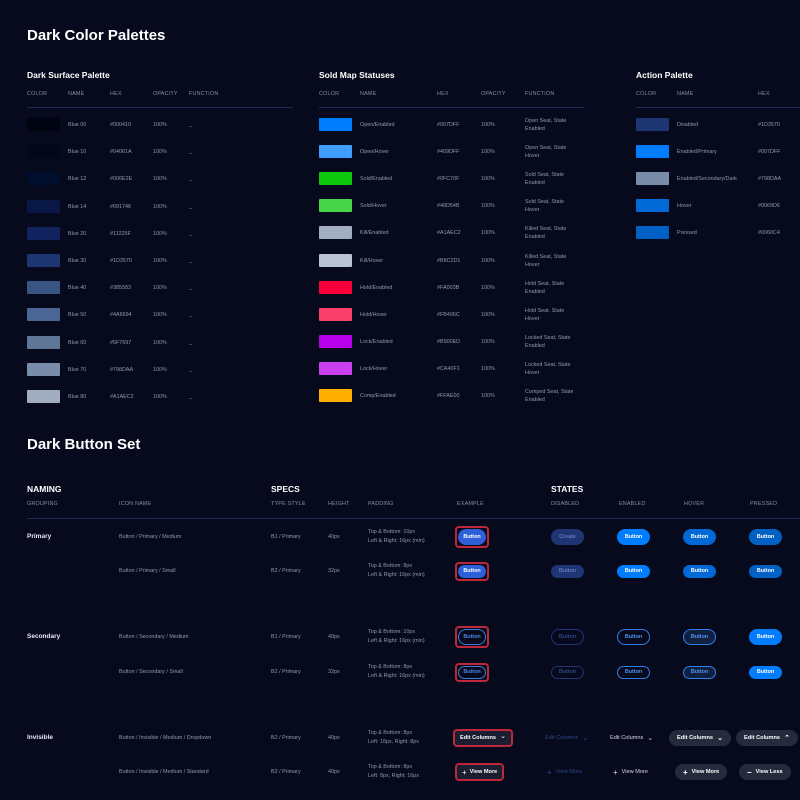  I want to click on button-icon-name: Button / Secondary / Small, so click(151, 672).